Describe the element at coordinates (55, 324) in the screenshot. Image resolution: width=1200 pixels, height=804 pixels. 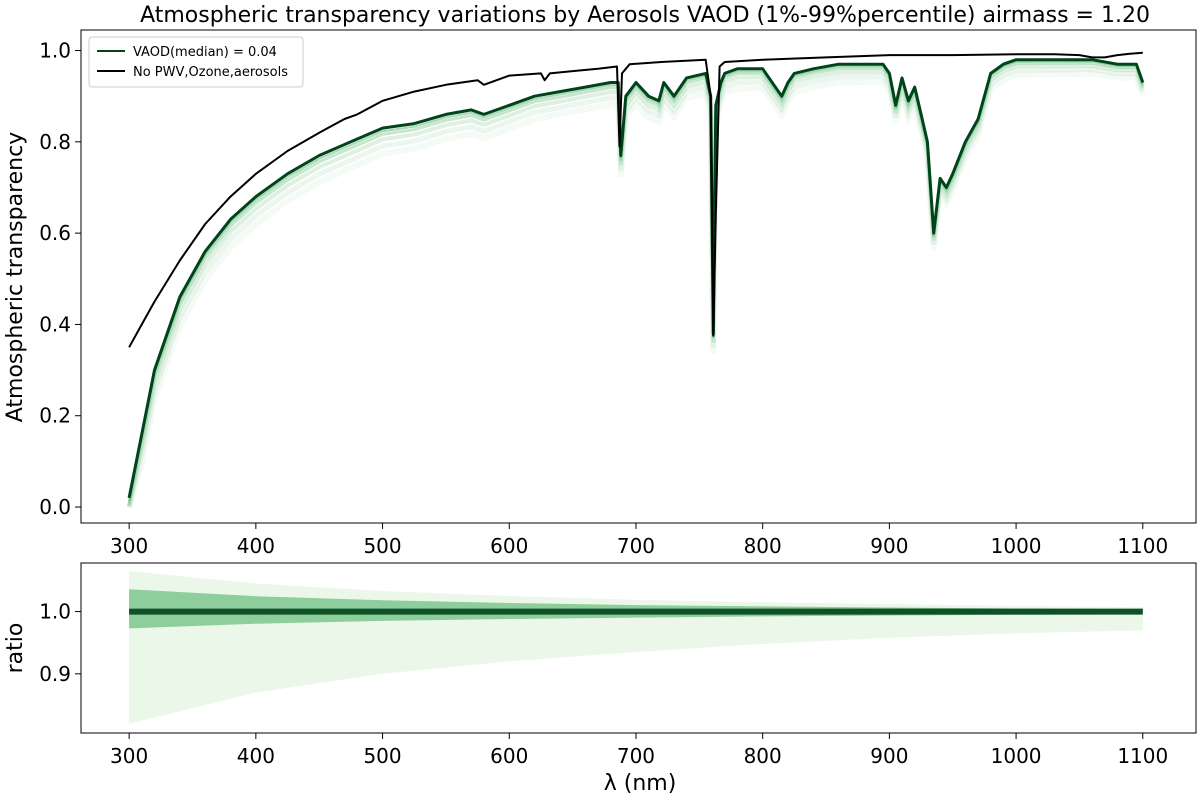
I see `top-y-tick-label: 0.4` at that location.